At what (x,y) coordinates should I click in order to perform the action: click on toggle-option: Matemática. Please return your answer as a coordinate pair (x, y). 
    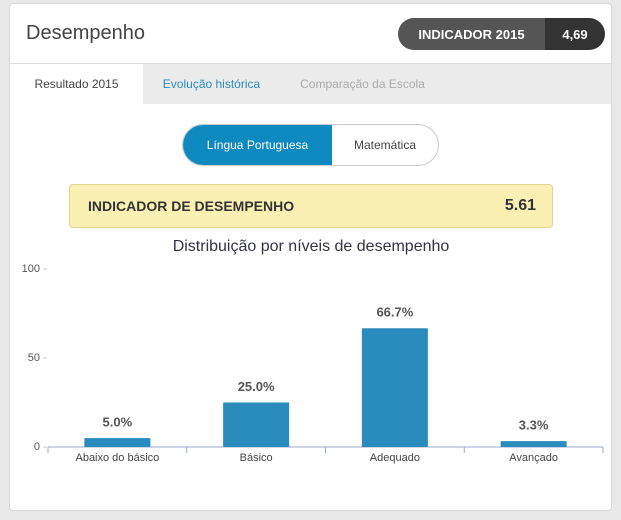
    Looking at the image, I should click on (385, 145).